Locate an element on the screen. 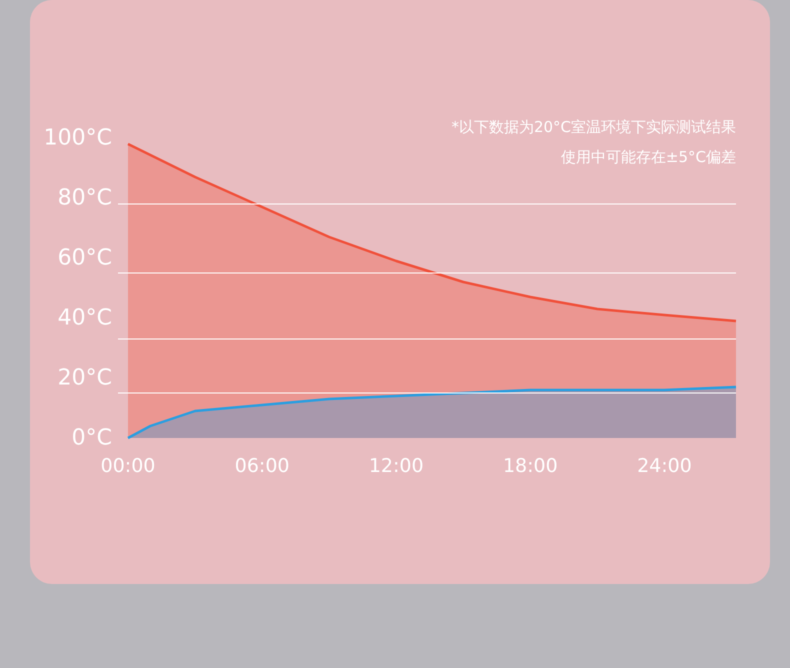  y-tick-label: 100°C is located at coordinates (78, 138).